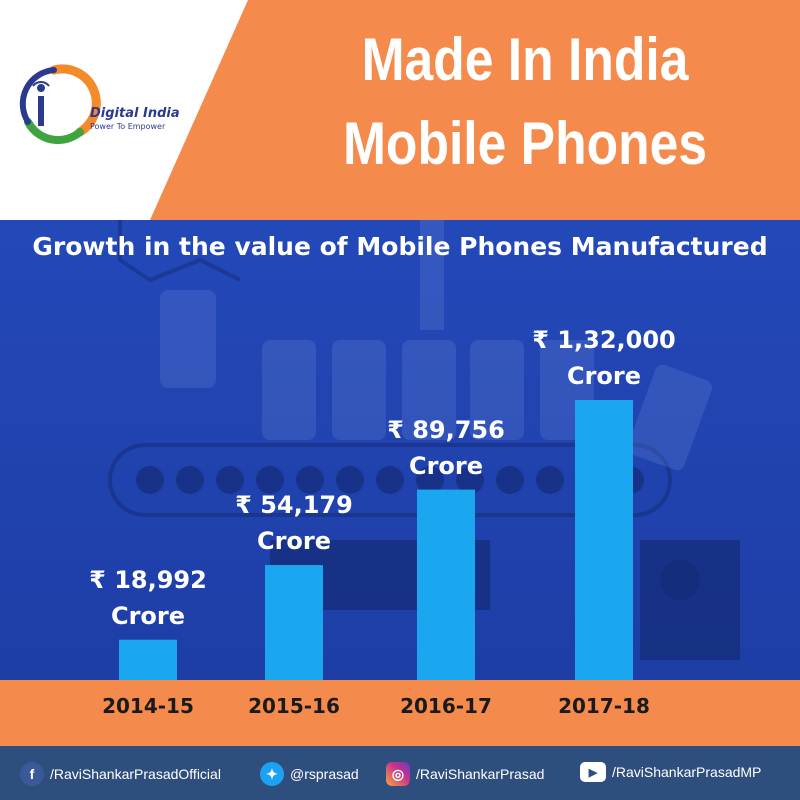 The image size is (800, 800). What do you see at coordinates (179, 251) in the screenshot?
I see `robot-arm-icon` at bounding box center [179, 251].